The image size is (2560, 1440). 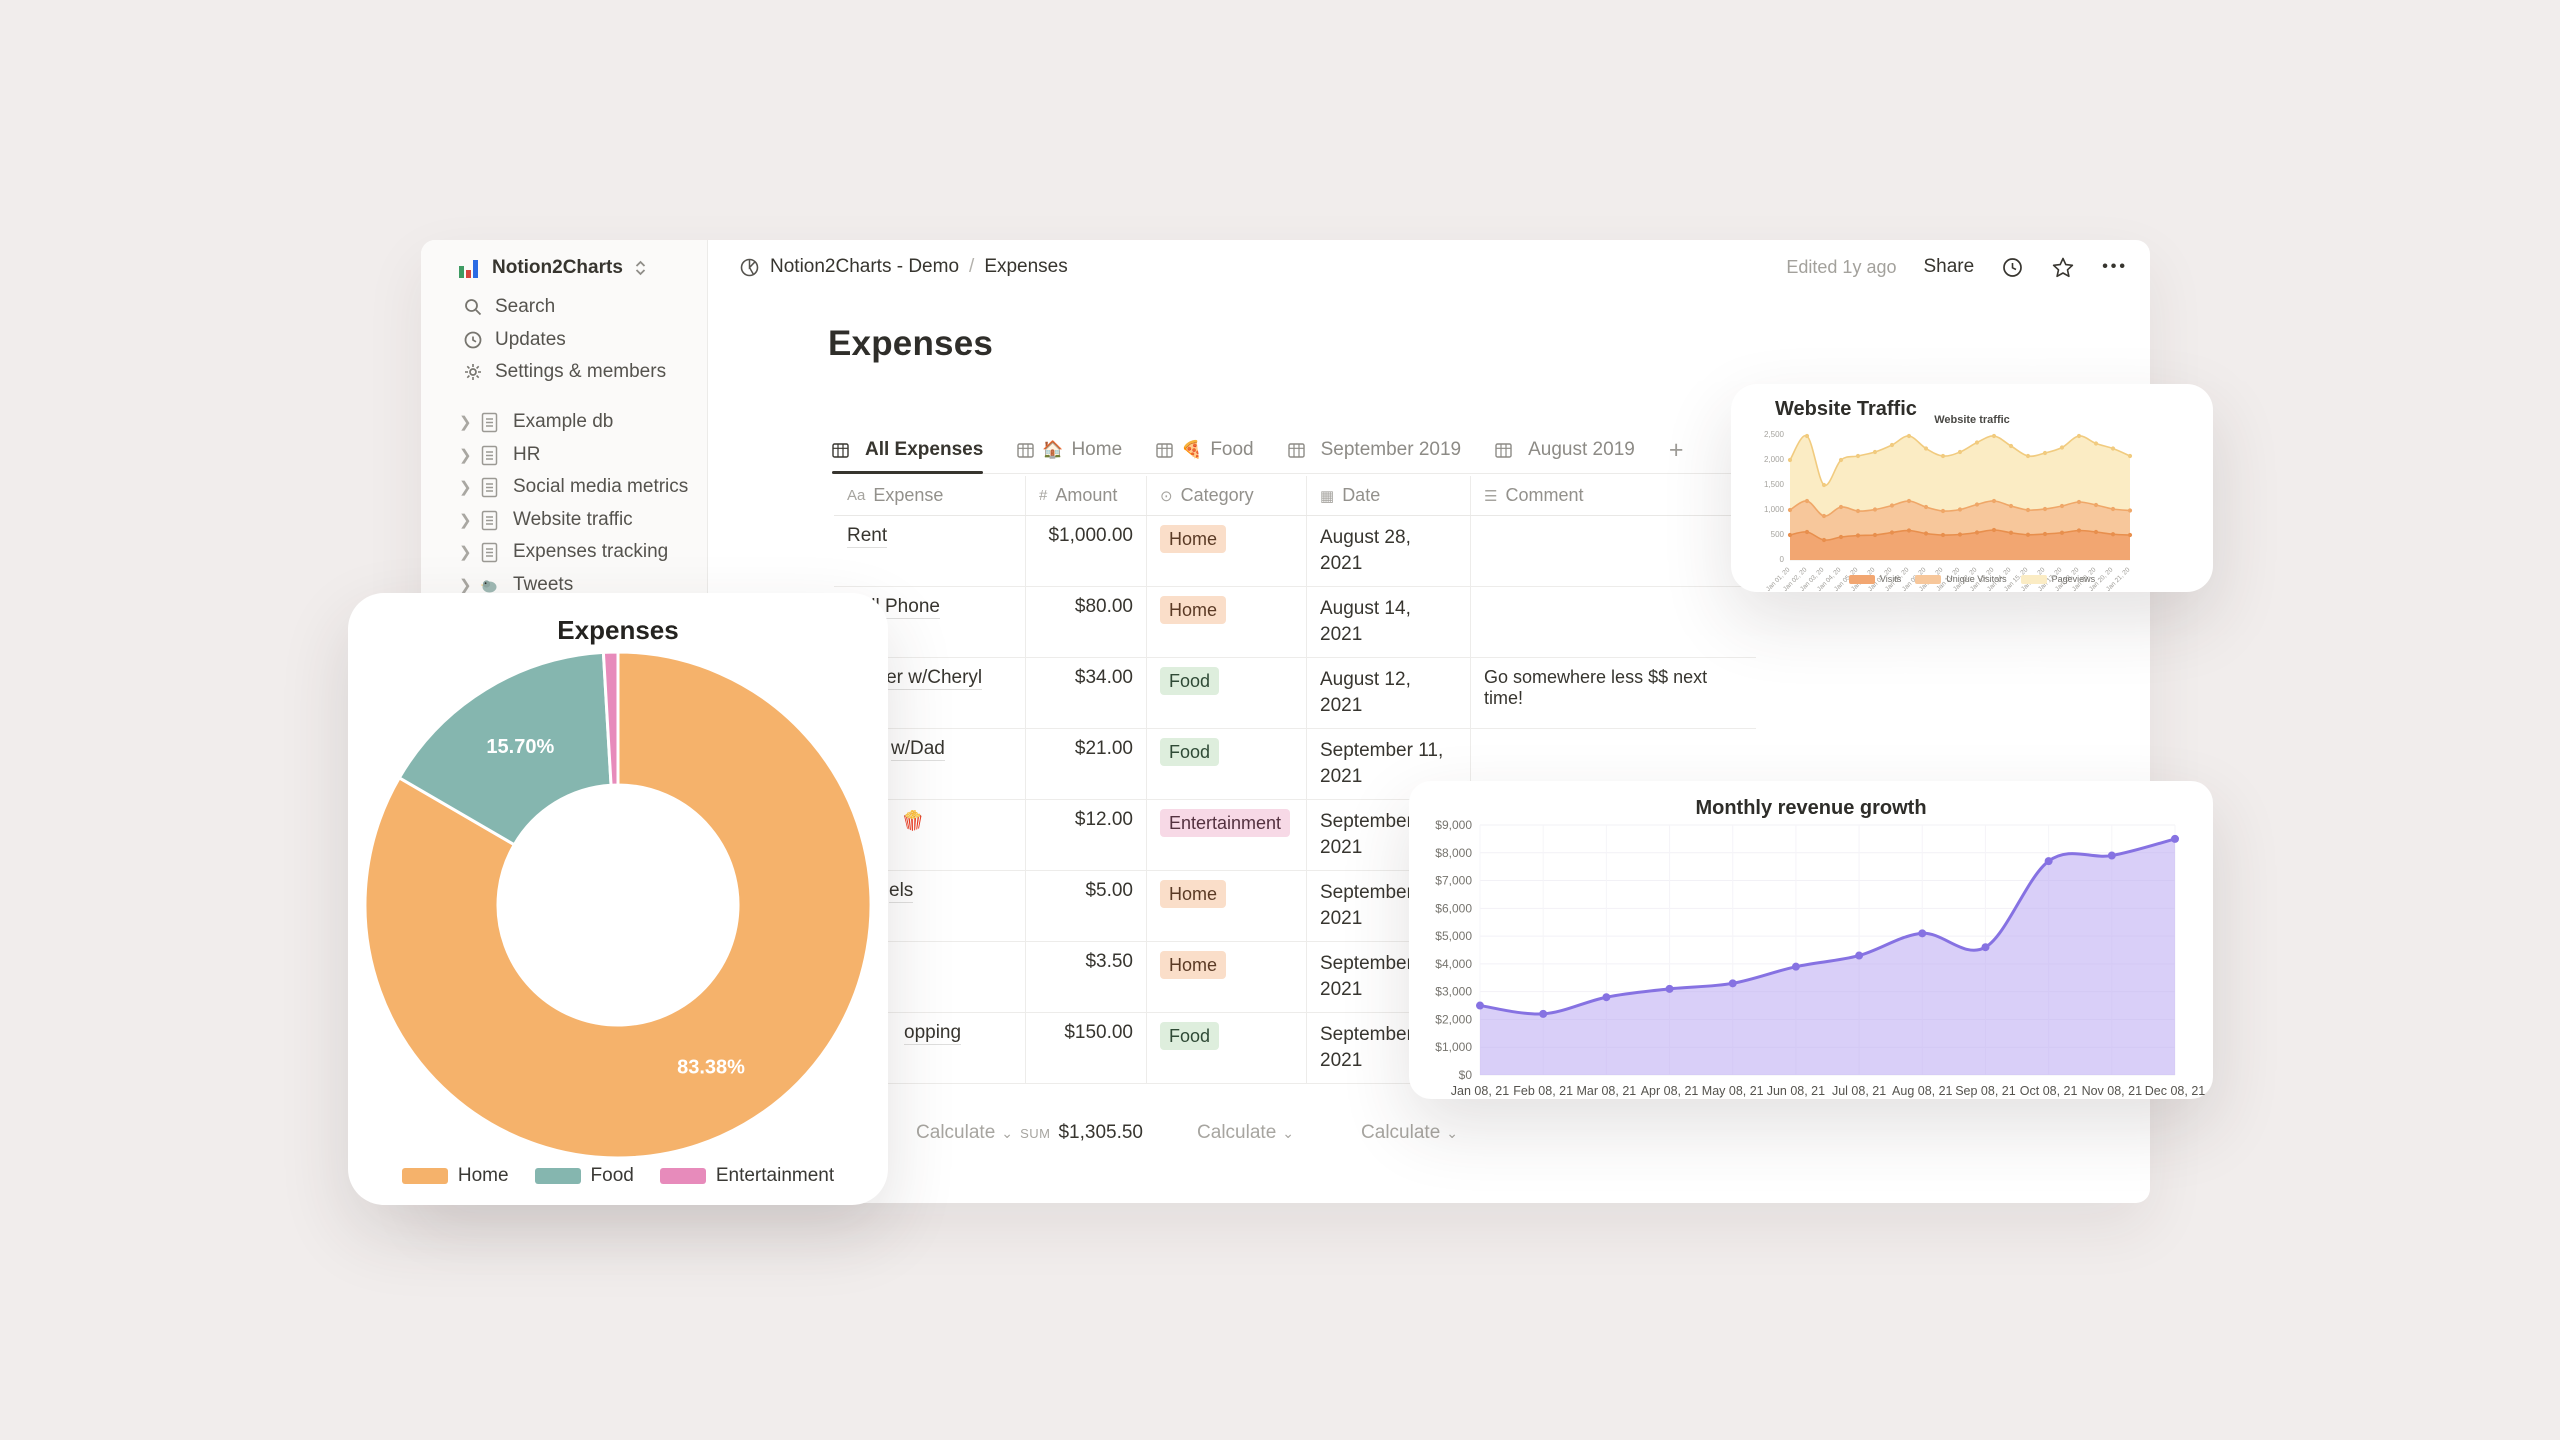 What do you see at coordinates (1205, 456) in the screenshot?
I see `tab-food: 🍕 Food` at bounding box center [1205, 456].